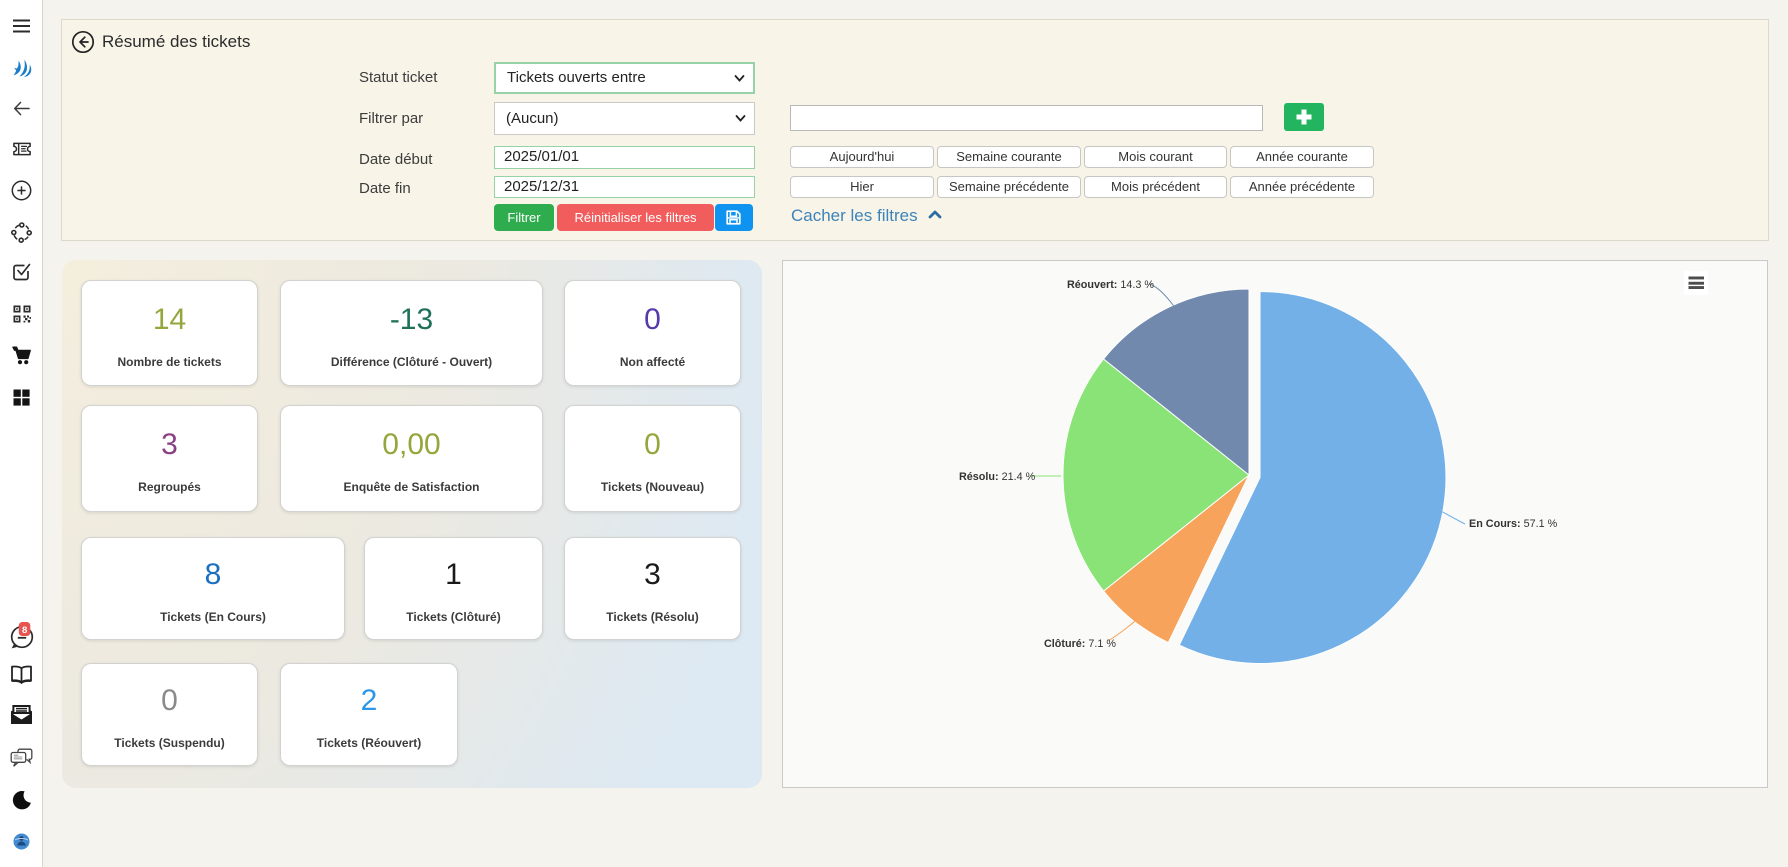  What do you see at coordinates (1513, 524) in the screenshot?
I see `svg-text: En Cours: 57.1 %` at bounding box center [1513, 524].